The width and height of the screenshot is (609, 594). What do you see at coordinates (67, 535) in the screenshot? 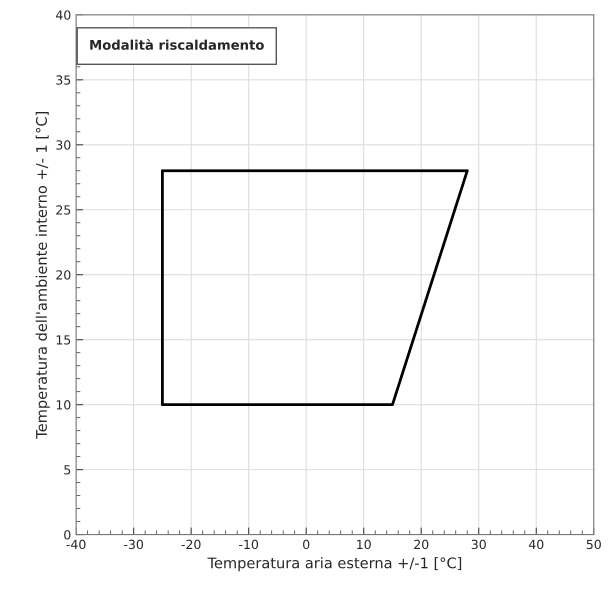
I see `y-tick-label: 0` at bounding box center [67, 535].